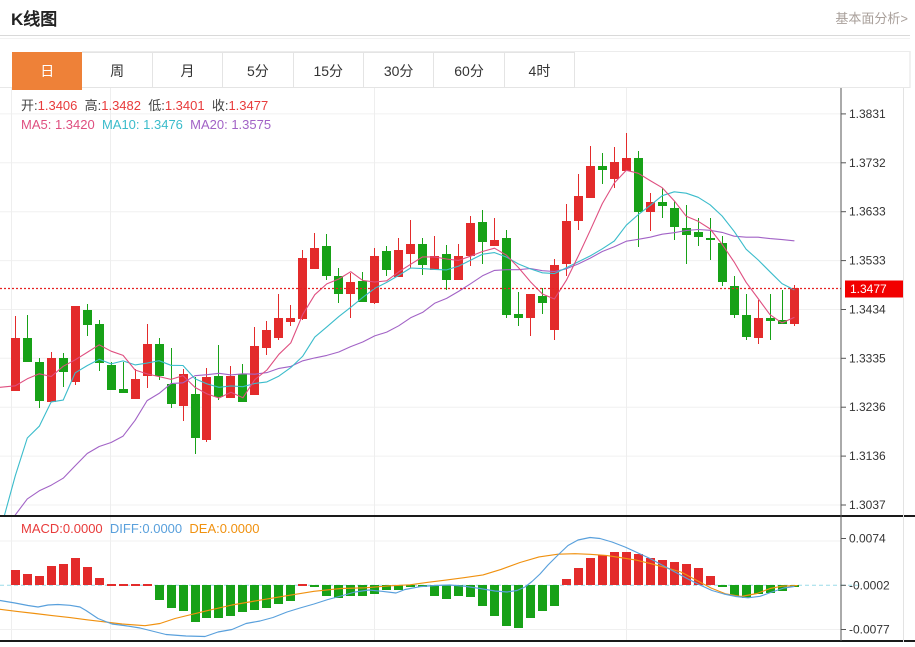  What do you see at coordinates (867, 407) in the screenshot?
I see `svg-text: 1.3236` at bounding box center [867, 407].